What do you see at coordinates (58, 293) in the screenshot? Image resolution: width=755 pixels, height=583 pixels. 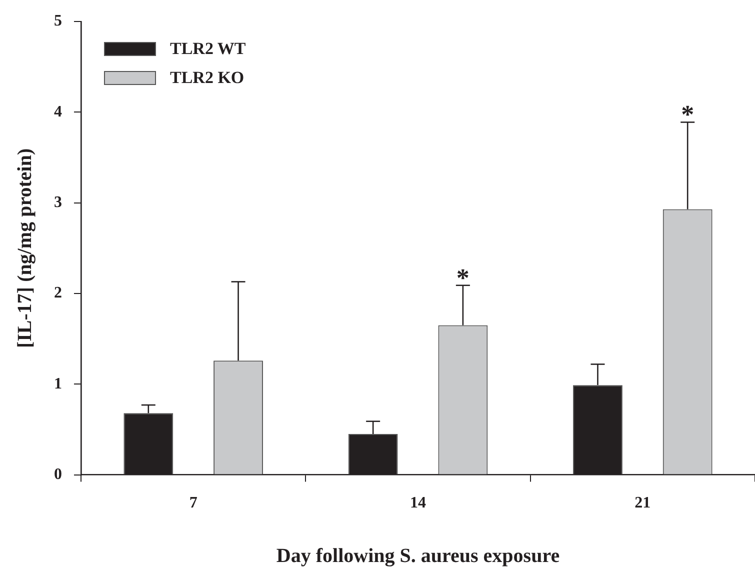 I see `y-tick-label: 2` at bounding box center [58, 293].